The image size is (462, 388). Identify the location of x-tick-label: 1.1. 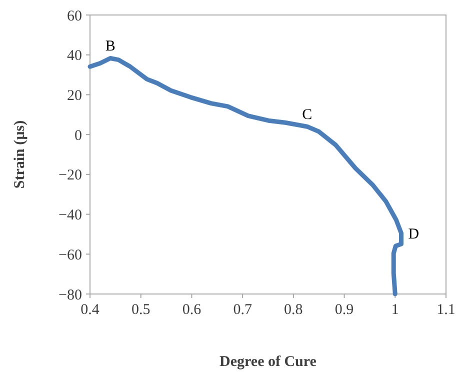
(446, 310).